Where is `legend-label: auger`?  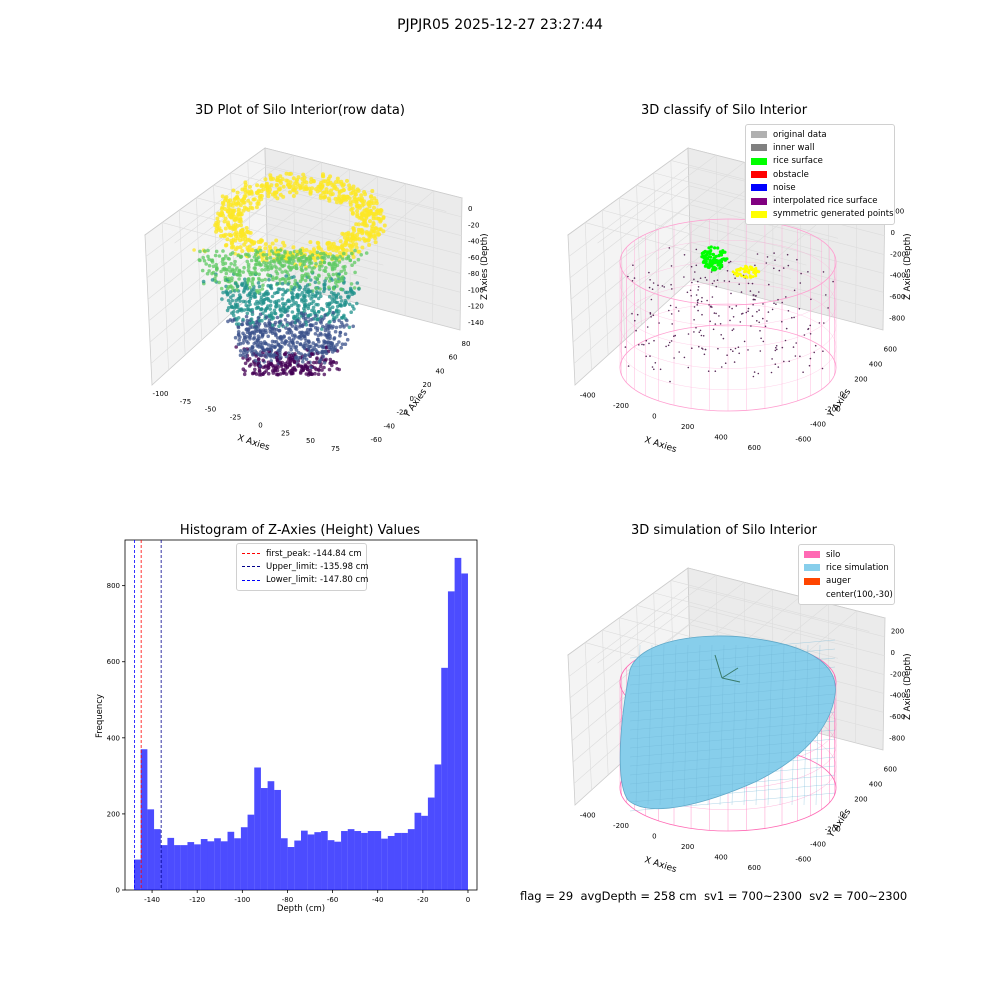
legend-label: auger is located at coordinates (838, 581).